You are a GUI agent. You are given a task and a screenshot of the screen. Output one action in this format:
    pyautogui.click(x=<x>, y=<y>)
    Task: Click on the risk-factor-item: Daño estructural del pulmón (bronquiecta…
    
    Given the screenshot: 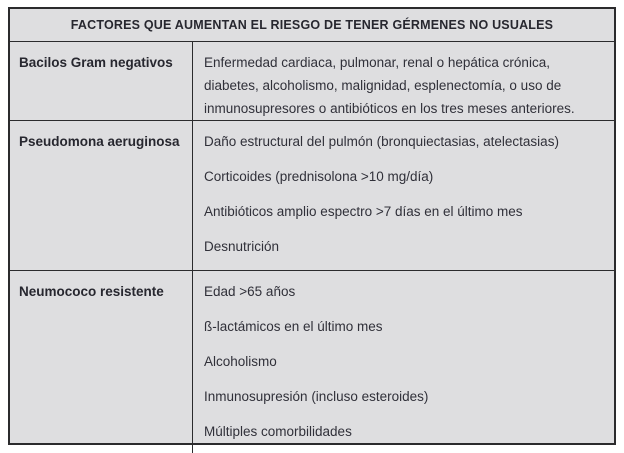 What is the action you would take?
    pyautogui.click(x=381, y=141)
    